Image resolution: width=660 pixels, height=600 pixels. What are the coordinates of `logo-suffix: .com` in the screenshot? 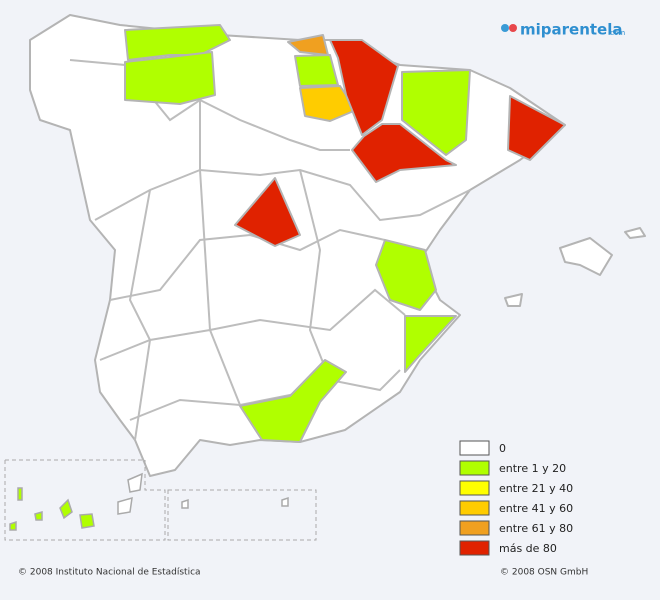 It's located at (616, 33).